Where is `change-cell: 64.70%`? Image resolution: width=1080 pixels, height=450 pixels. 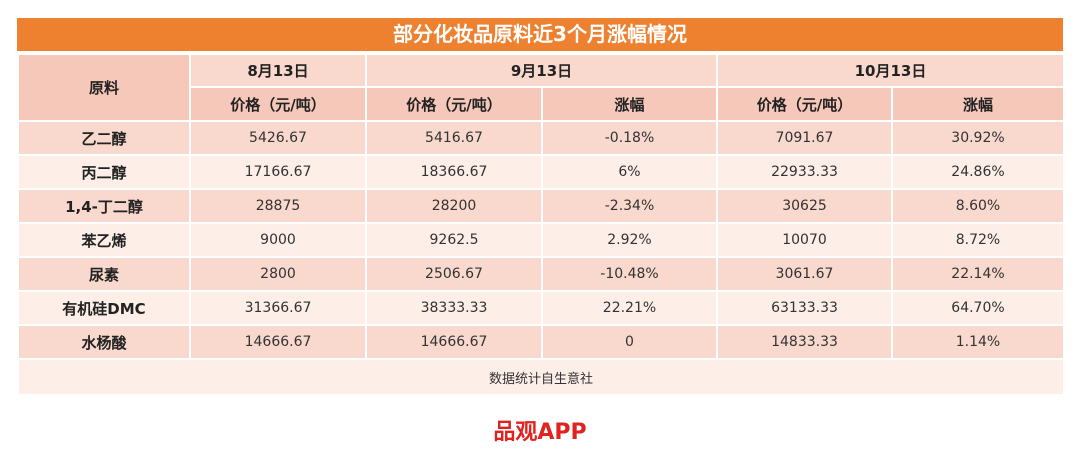
change-cell: 64.70% is located at coordinates (978, 308).